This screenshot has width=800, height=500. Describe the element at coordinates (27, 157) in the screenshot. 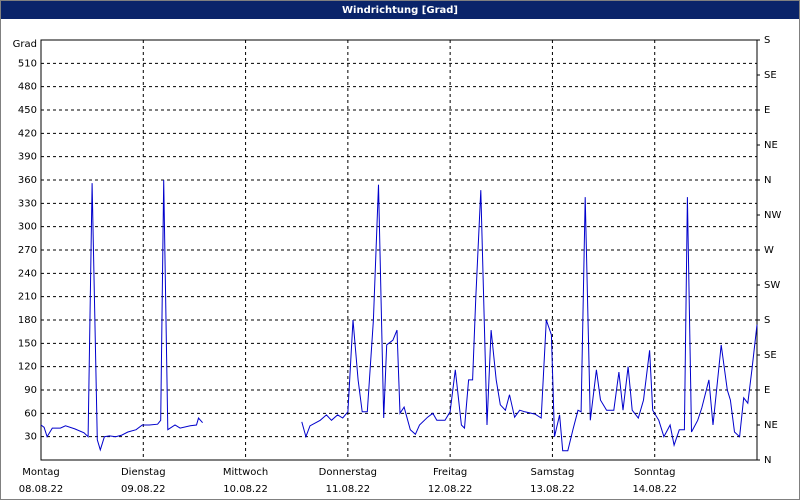

I see `y-tick-label: 390` at that location.